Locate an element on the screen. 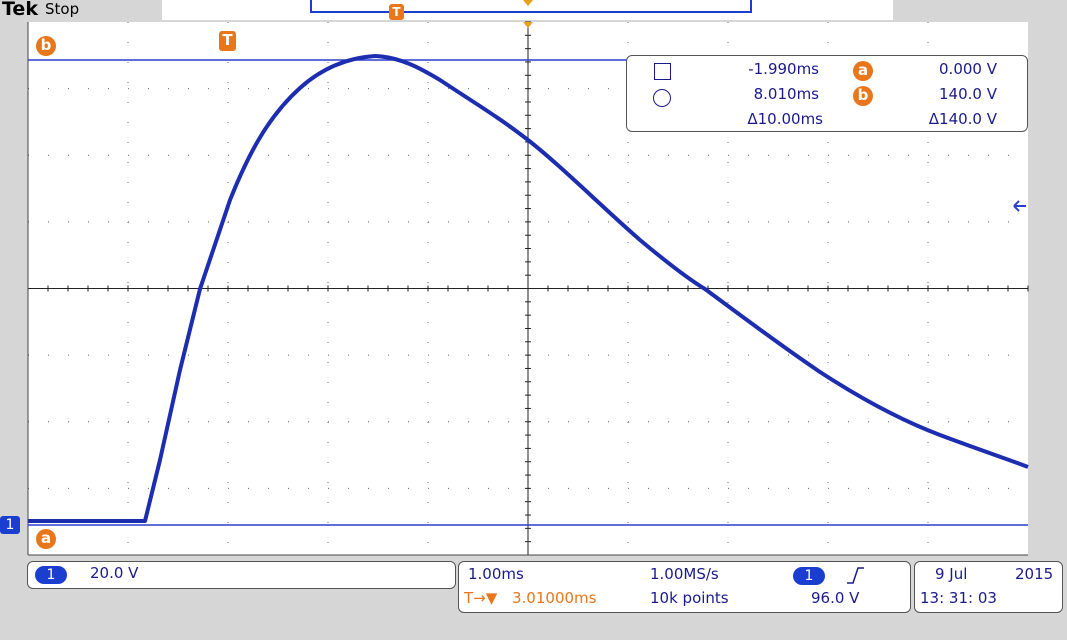  cursor-value: 0.000 V is located at coordinates (968, 69).